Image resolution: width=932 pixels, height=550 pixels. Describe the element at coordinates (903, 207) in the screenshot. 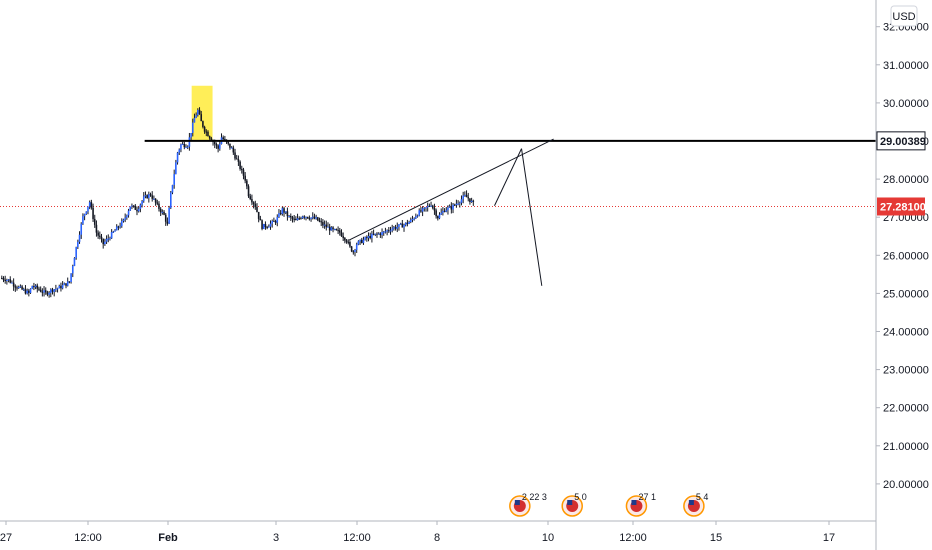

I see `last-price-tag-label: 27.28100` at that location.